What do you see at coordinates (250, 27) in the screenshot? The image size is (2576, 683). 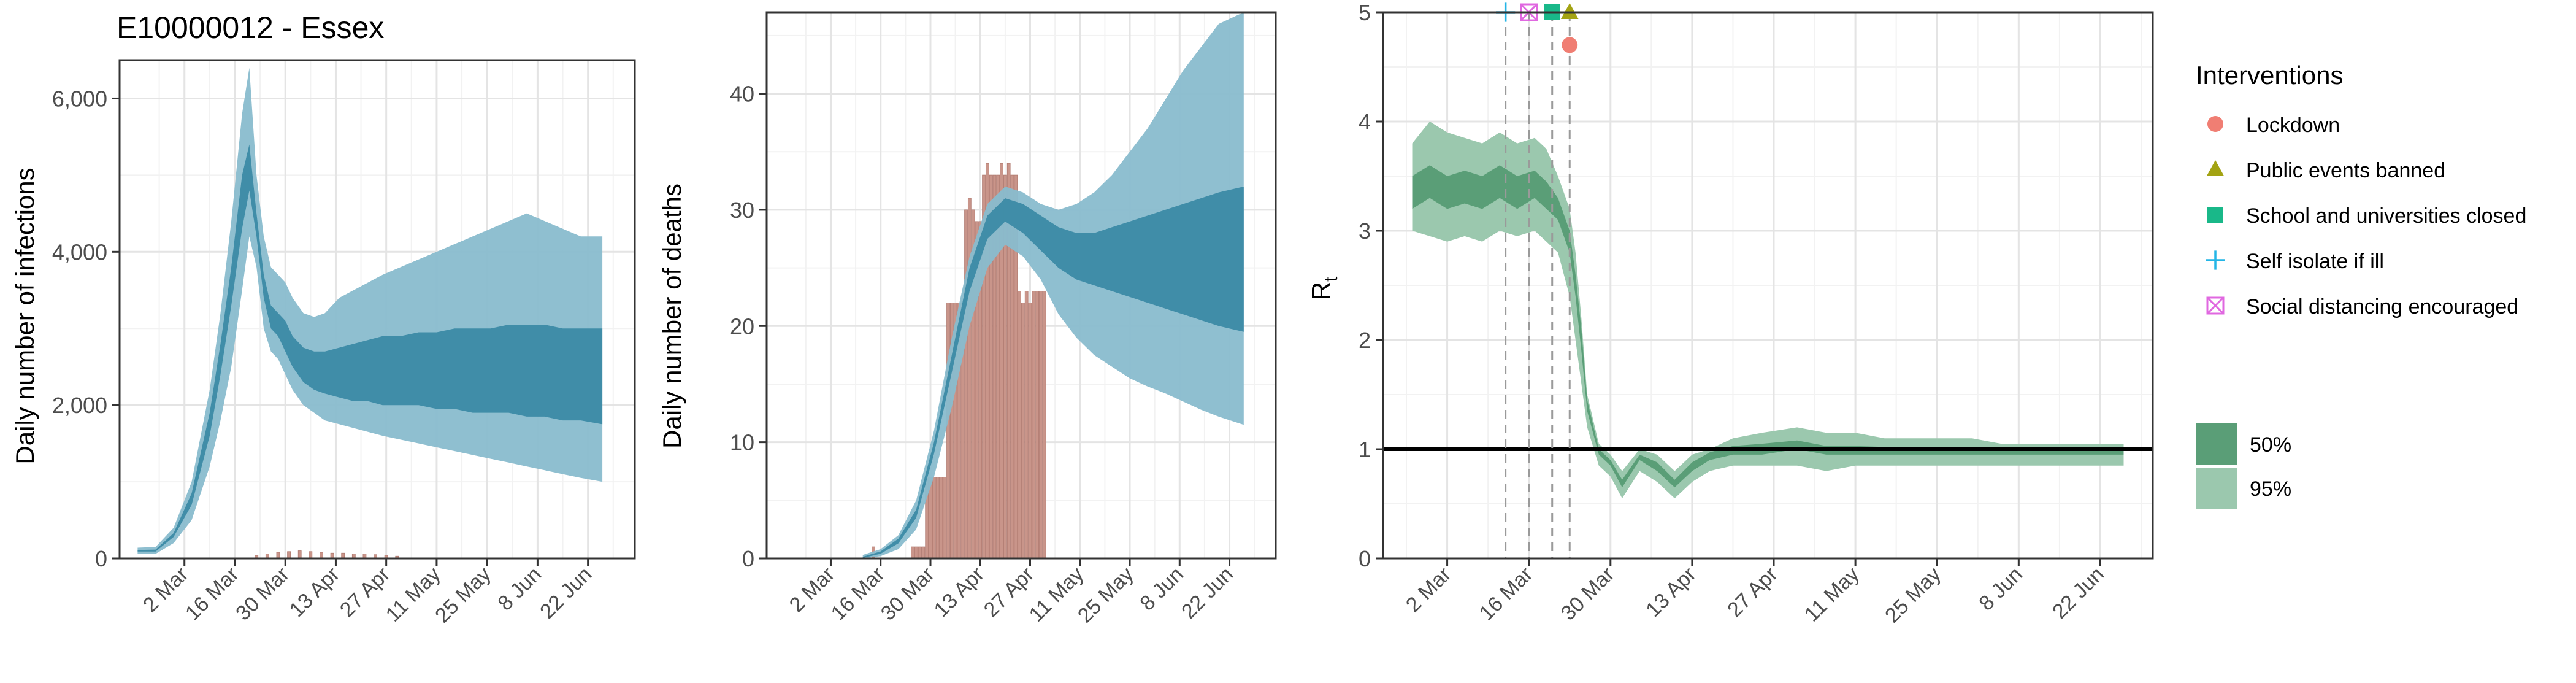 I see `figure-title: E10000012 - Essex` at bounding box center [250, 27].